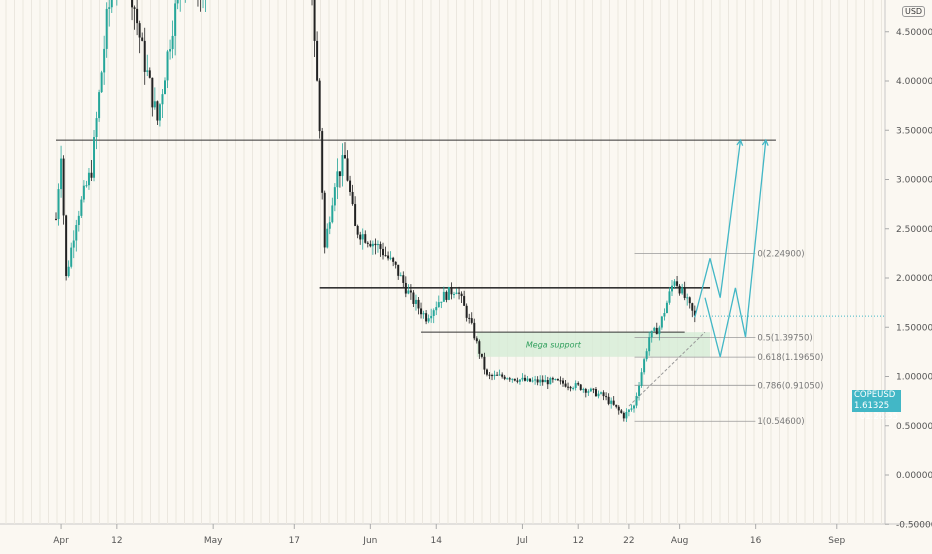 The width and height of the screenshot is (932, 554). What do you see at coordinates (780, 422) in the screenshot?
I see `fib-level-label: 1(0.54600)` at bounding box center [780, 422].